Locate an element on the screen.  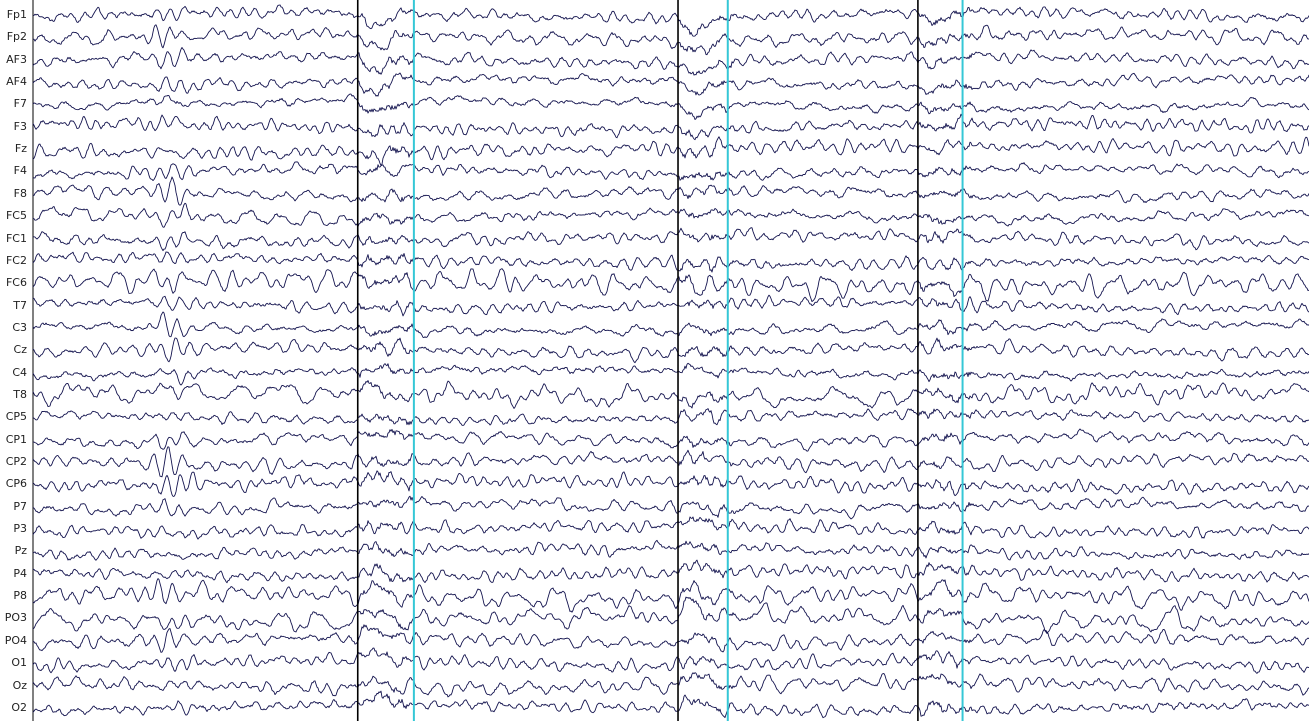
eeg-trace-p4 is located at coordinates (670, 571).